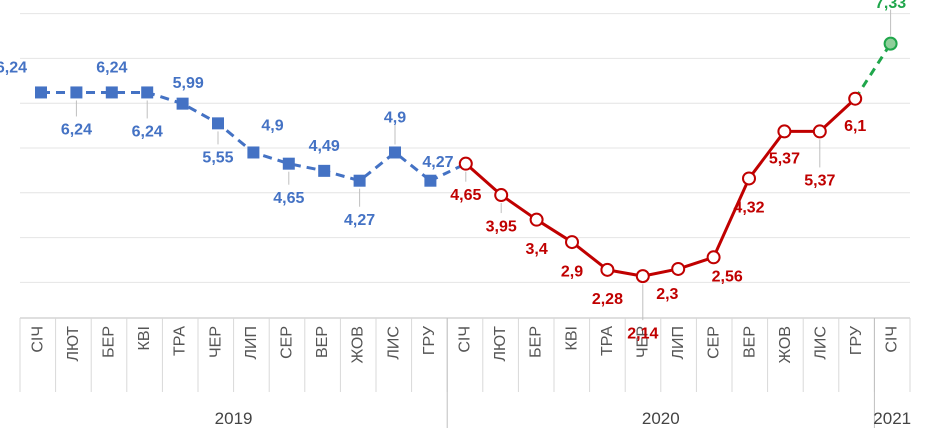 The image size is (932, 428). What do you see at coordinates (217, 158) in the screenshot?
I see `data-label: 5,55` at bounding box center [217, 158].